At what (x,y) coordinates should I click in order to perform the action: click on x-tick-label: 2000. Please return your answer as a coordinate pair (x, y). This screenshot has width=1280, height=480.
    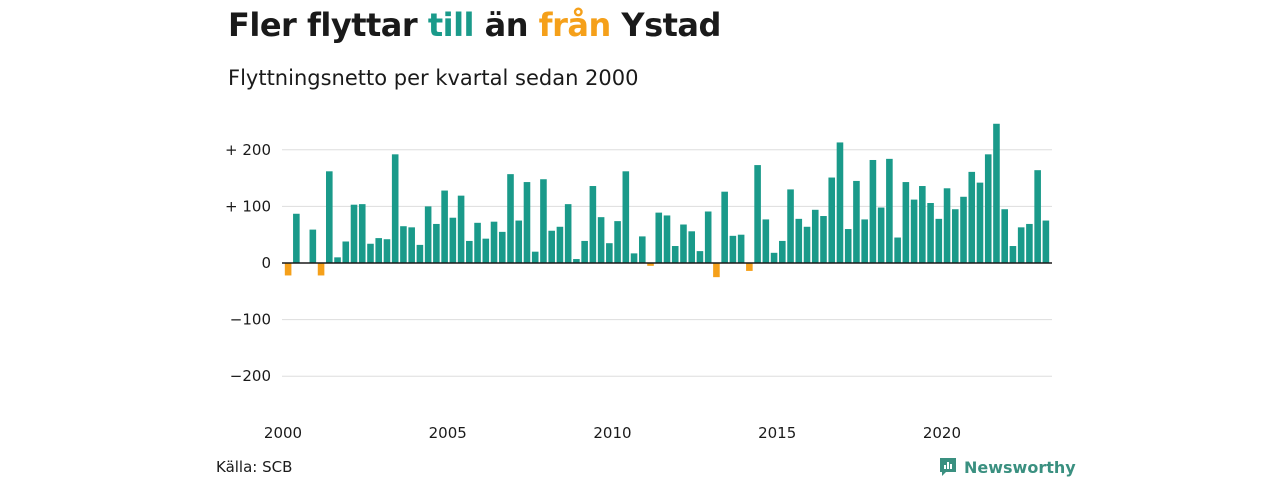
    Looking at the image, I should click on (283, 433).